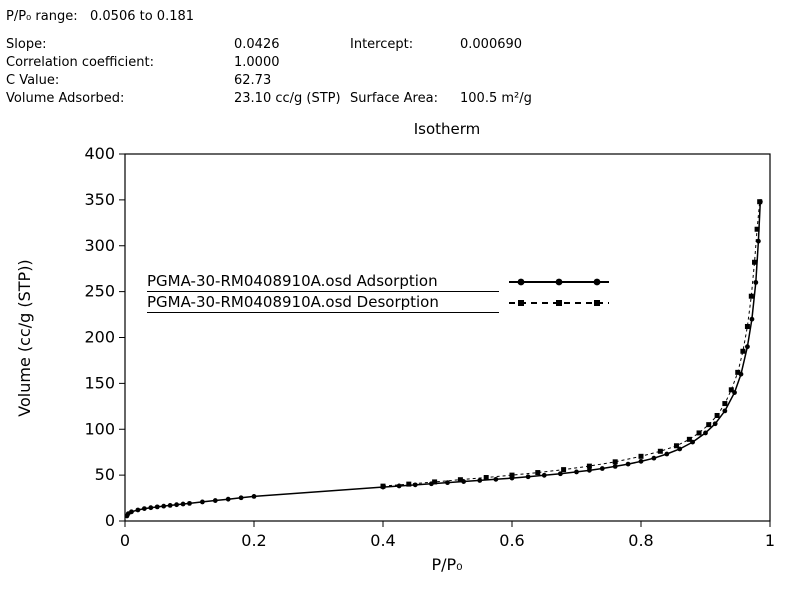 Image resolution: width=800 pixels, height=592 pixels. Describe the element at coordinates (142, 16) in the screenshot. I see `pp0-range-value: 0.0506 to 0.181` at that location.